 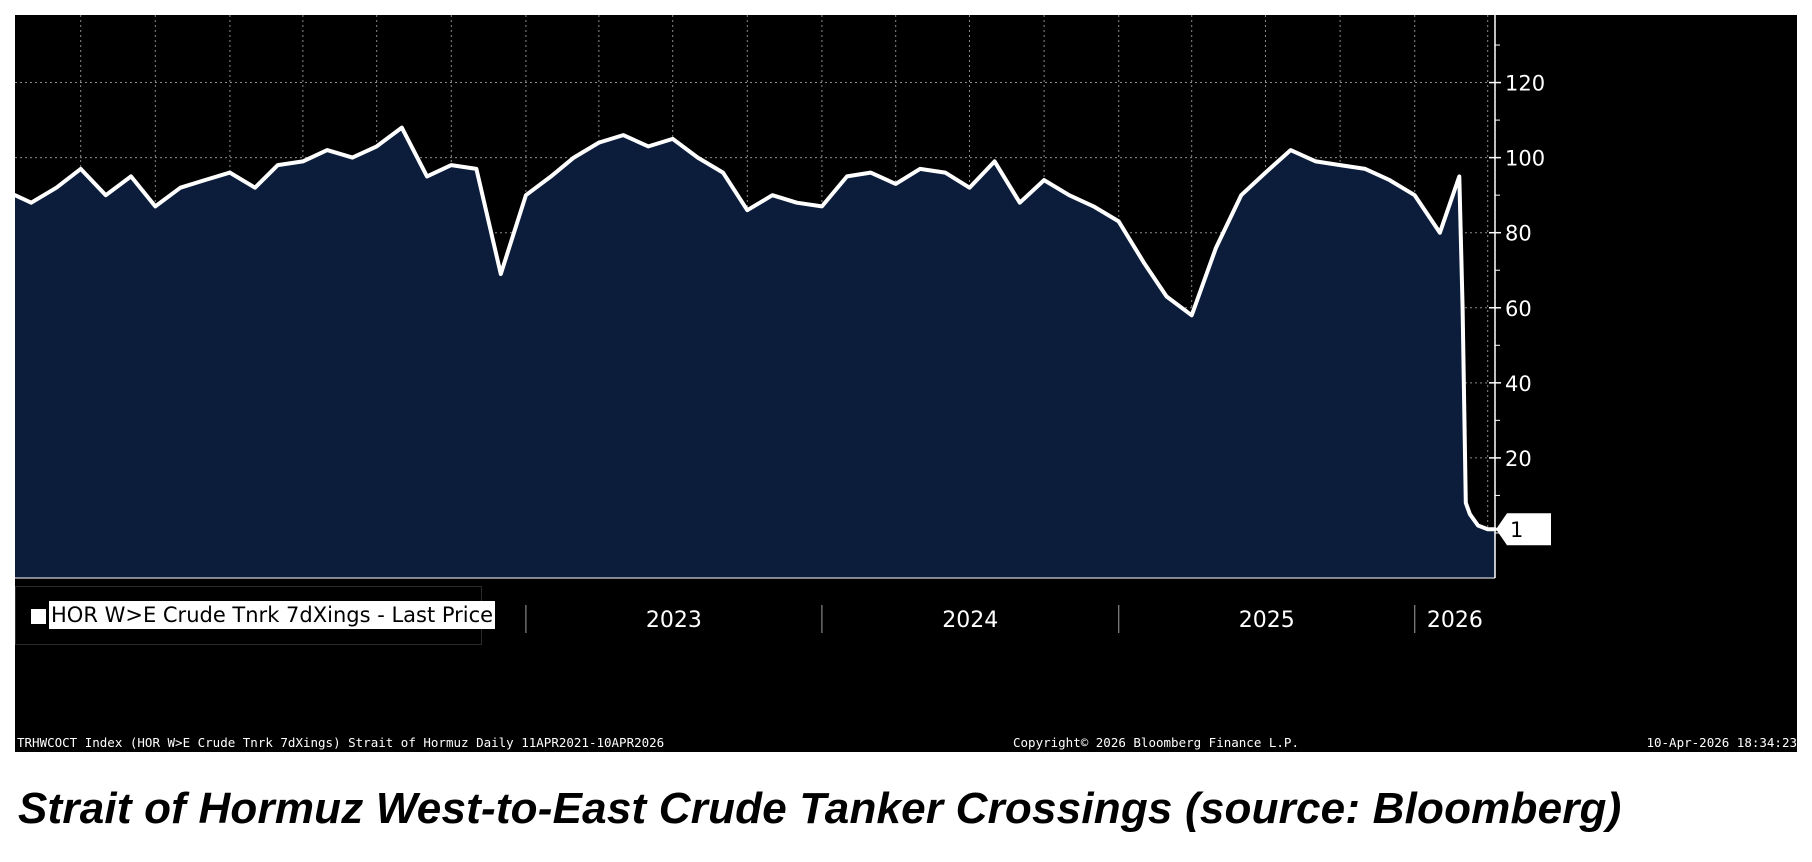 I want to click on chart-legend: HOR W>E Crude Tnrk 7dXings - Last Price, so click(x=255, y=615).